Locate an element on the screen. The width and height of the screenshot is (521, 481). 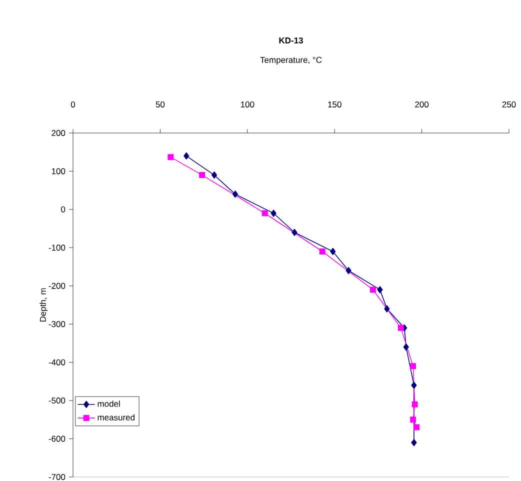
x-tick-label: 100 is located at coordinates (247, 104).